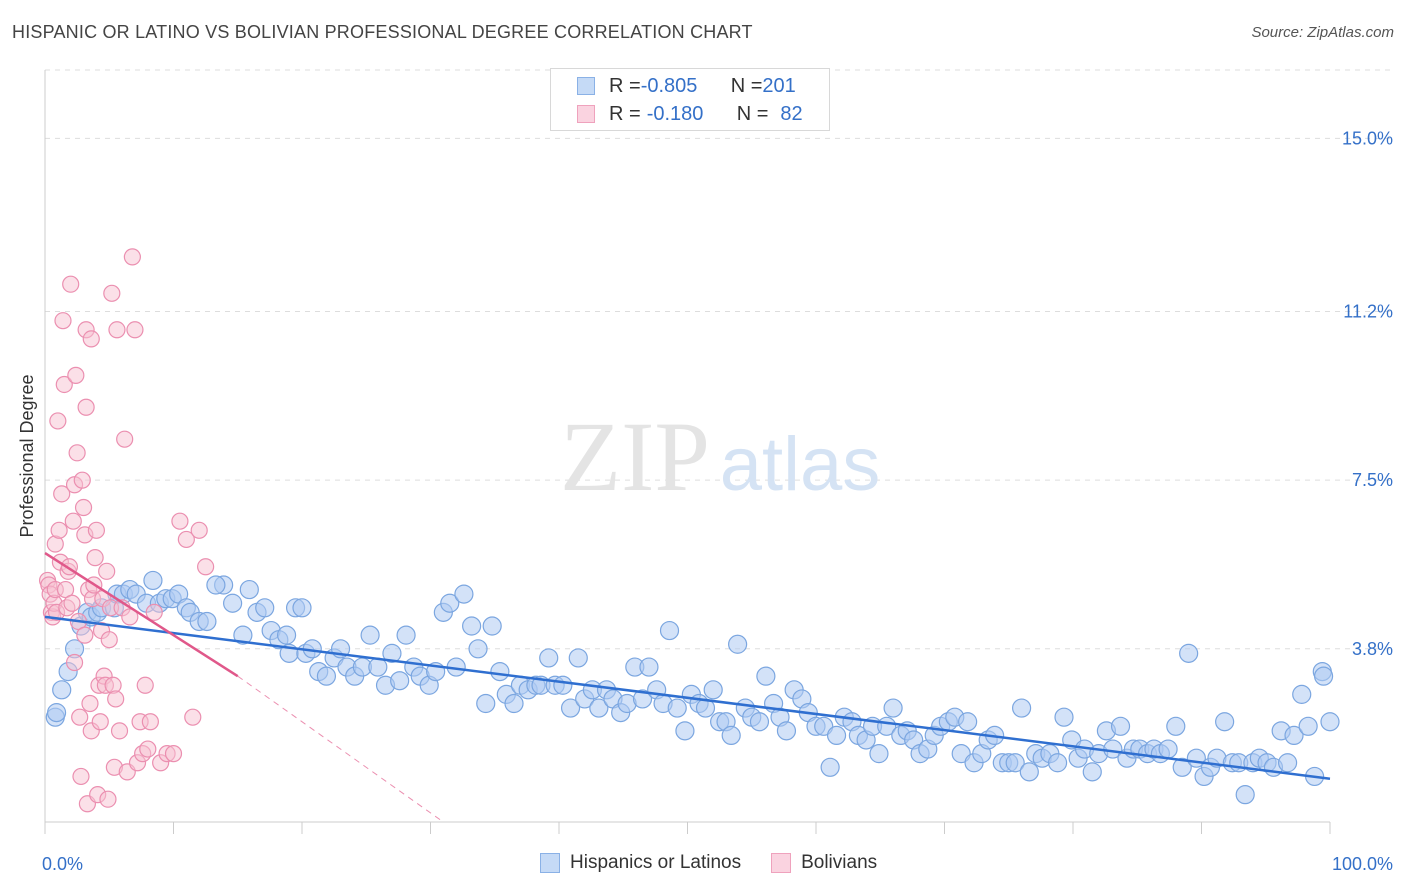 The width and height of the screenshot is (1406, 892). What do you see at coordinates (1367, 138) in the screenshot?
I see `y-tick-label: 15.0%` at bounding box center [1367, 138].